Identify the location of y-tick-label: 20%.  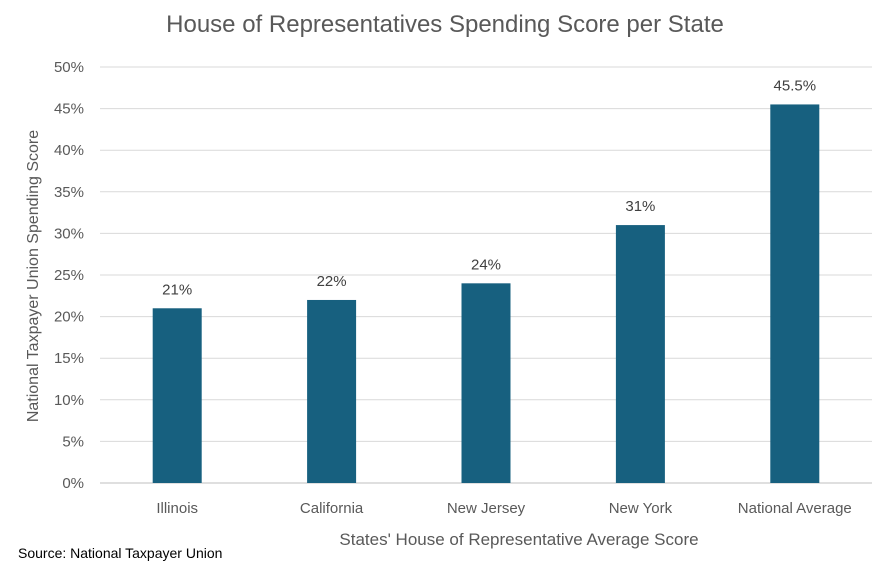
(69, 317).